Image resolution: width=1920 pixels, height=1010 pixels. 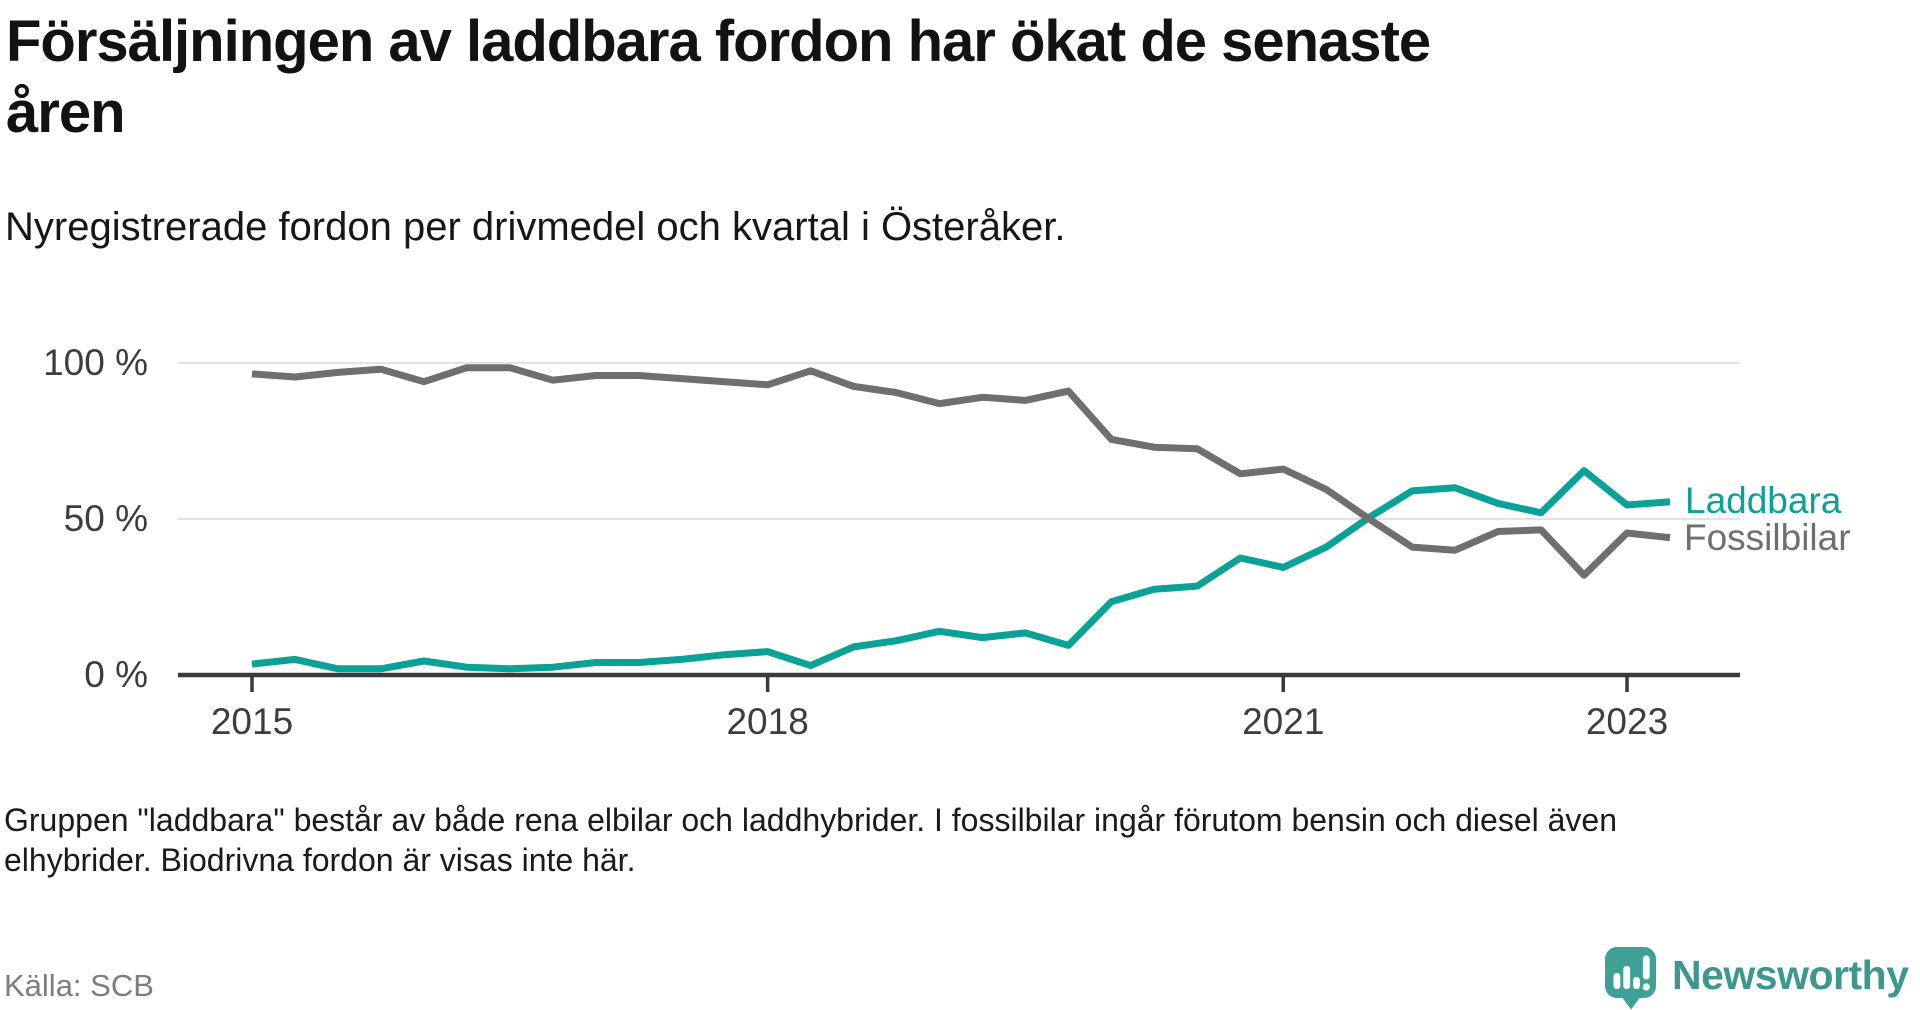 I want to click on series-label-laddbara: Laddbara, so click(x=1763, y=500).